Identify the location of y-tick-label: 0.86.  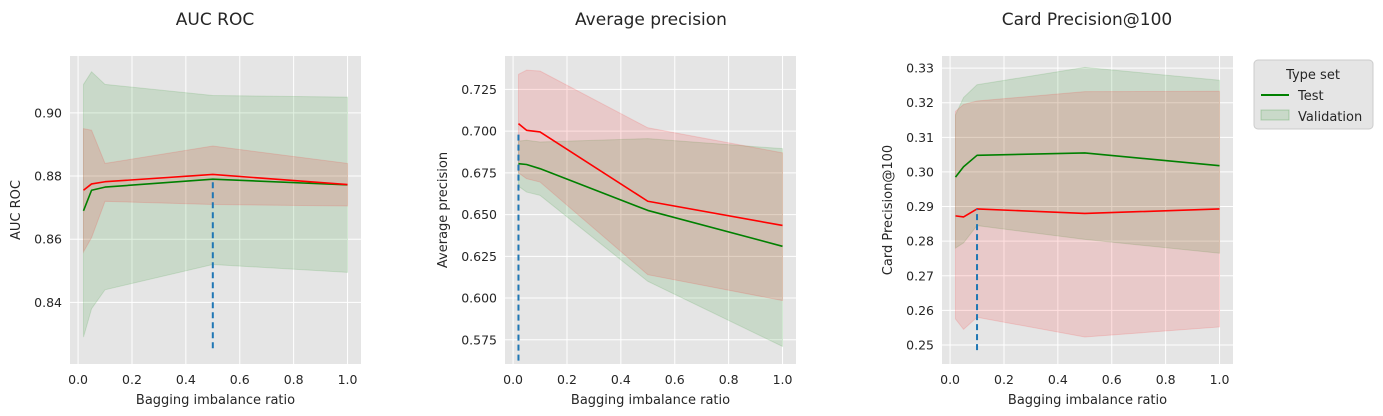
(48, 239).